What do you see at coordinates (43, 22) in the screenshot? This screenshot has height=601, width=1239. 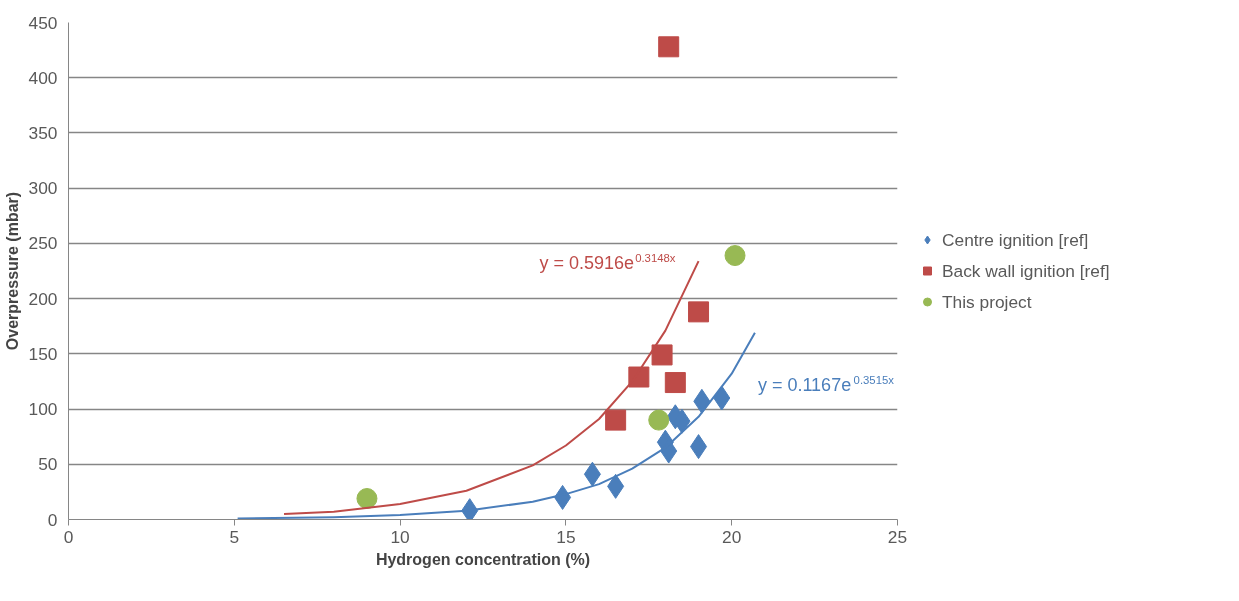 I see `y-tick-label: 450` at bounding box center [43, 22].